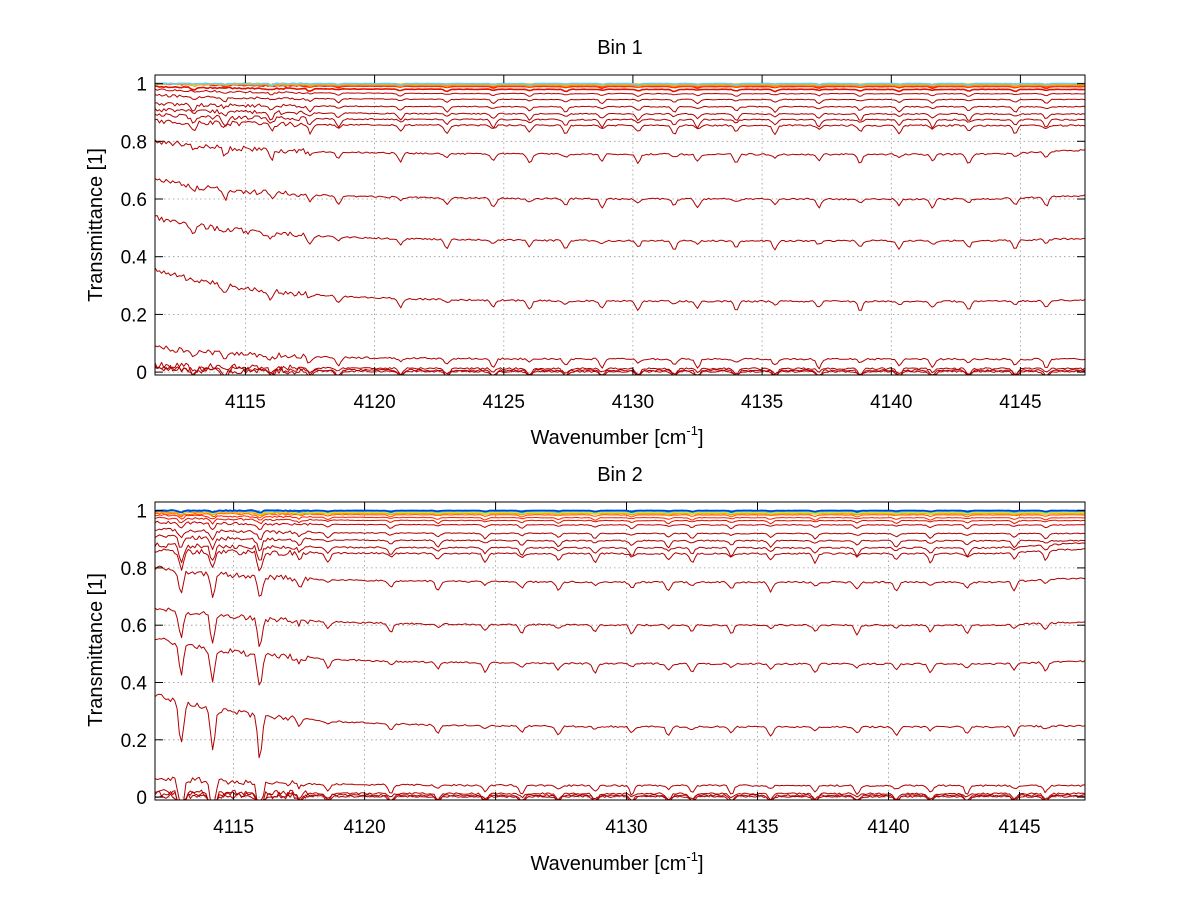  Describe the element at coordinates (620, 475) in the screenshot. I see `chart-title: Bin 2` at that location.